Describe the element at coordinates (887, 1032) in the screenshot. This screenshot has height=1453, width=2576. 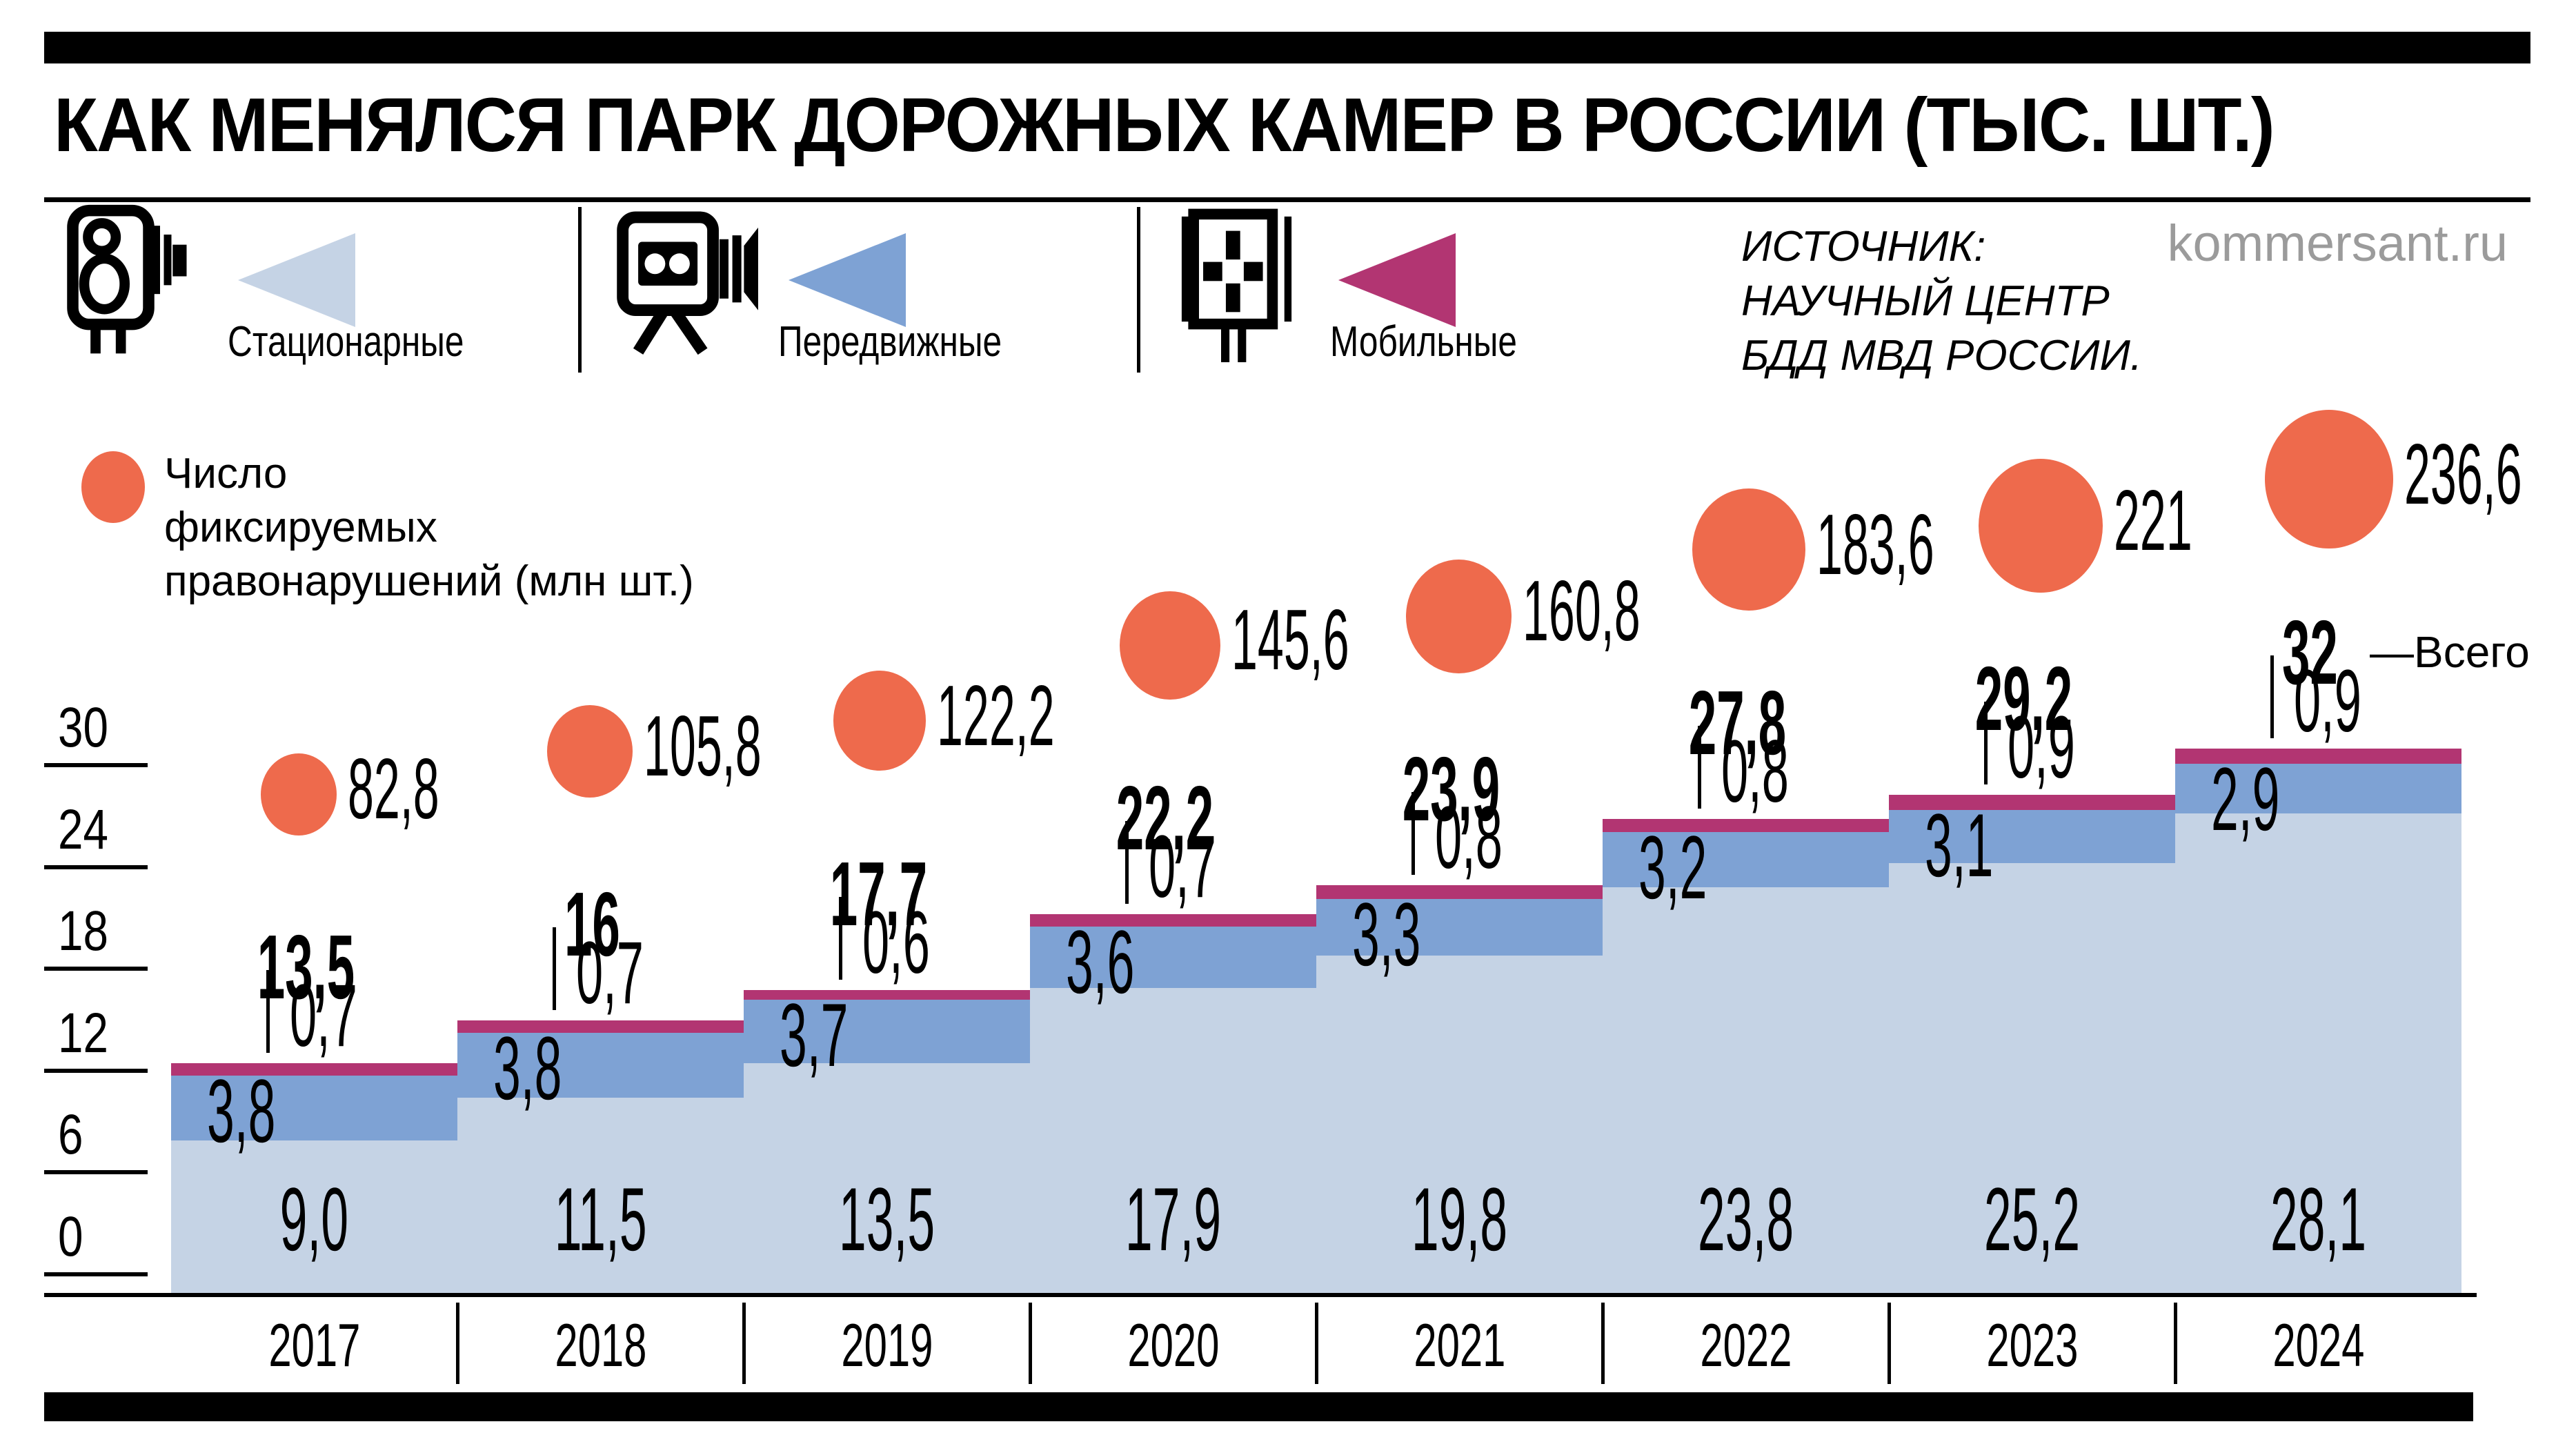
I see `bar-portable-2019` at that location.